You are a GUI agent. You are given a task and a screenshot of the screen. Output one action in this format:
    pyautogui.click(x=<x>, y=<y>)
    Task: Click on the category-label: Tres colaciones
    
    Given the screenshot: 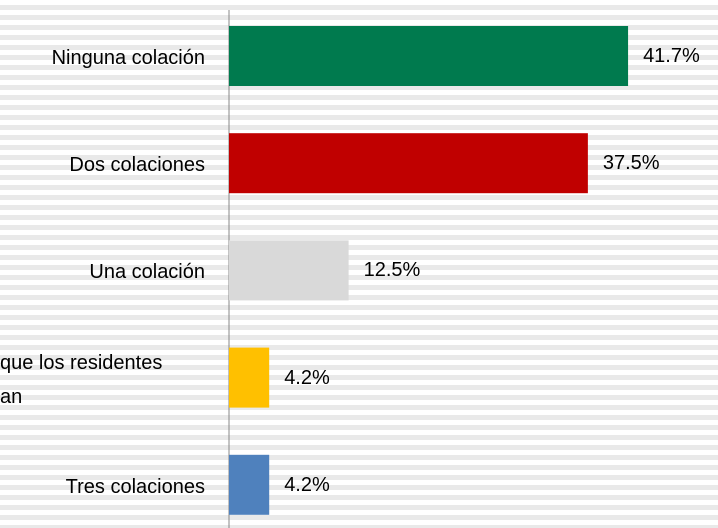 What is the action you would take?
    pyautogui.click(x=135, y=486)
    